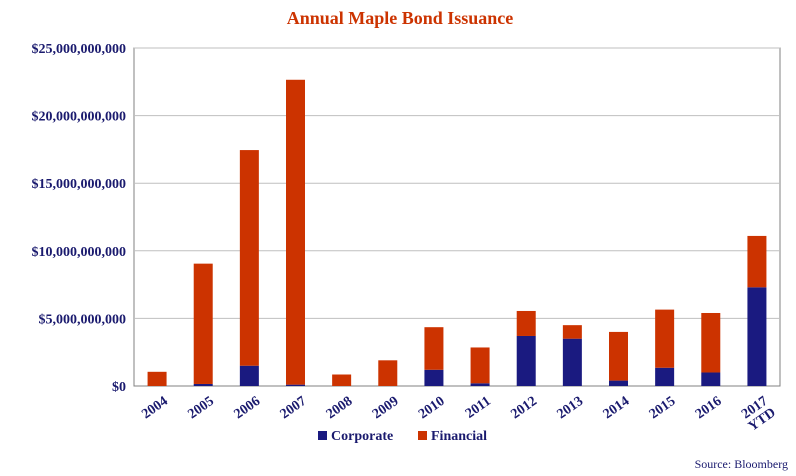 This screenshot has width=796, height=476. I want to click on x-tick-label: 2011, so click(478, 408).